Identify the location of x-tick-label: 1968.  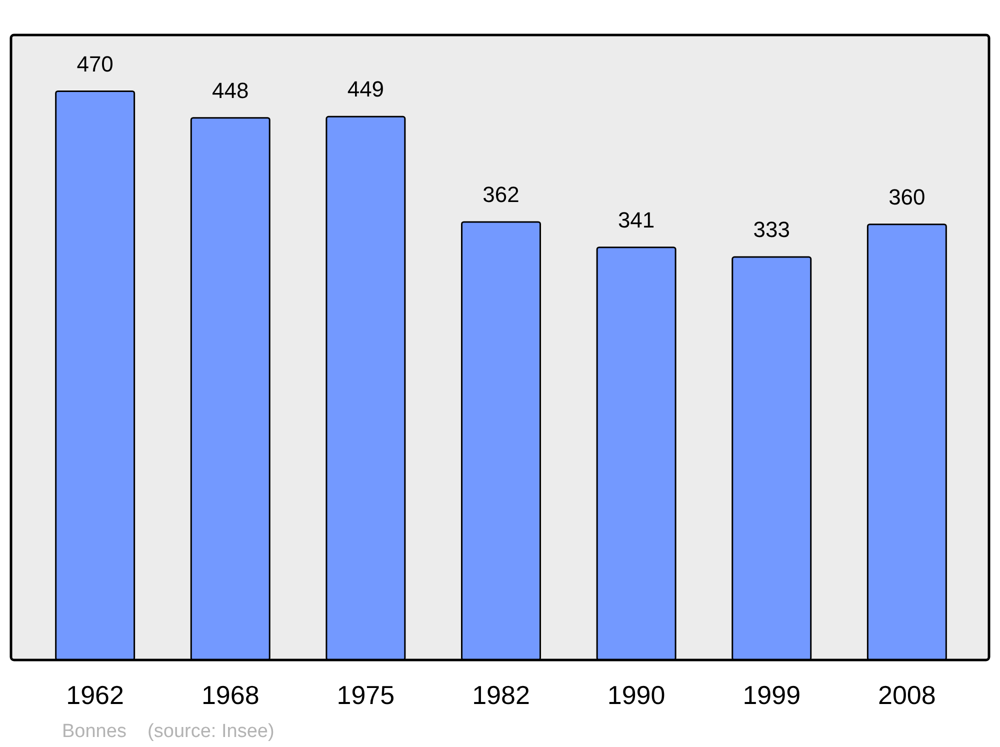
(230, 695).